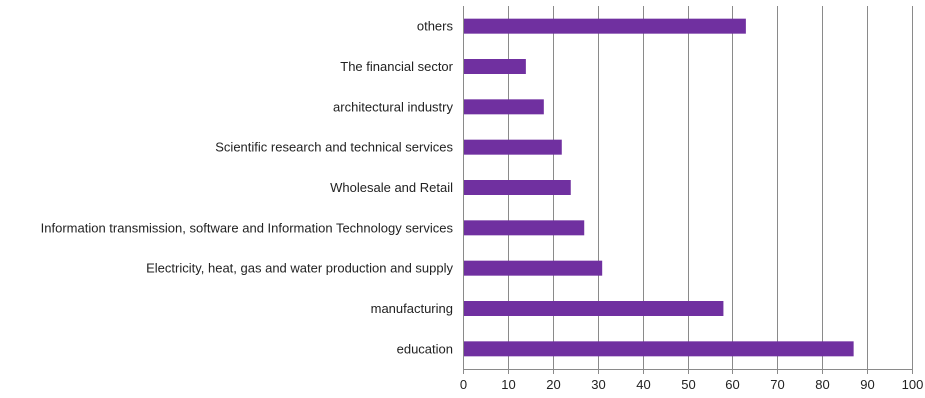 This screenshot has width=925, height=398. I want to click on x-tick-label: 0, so click(463, 384).